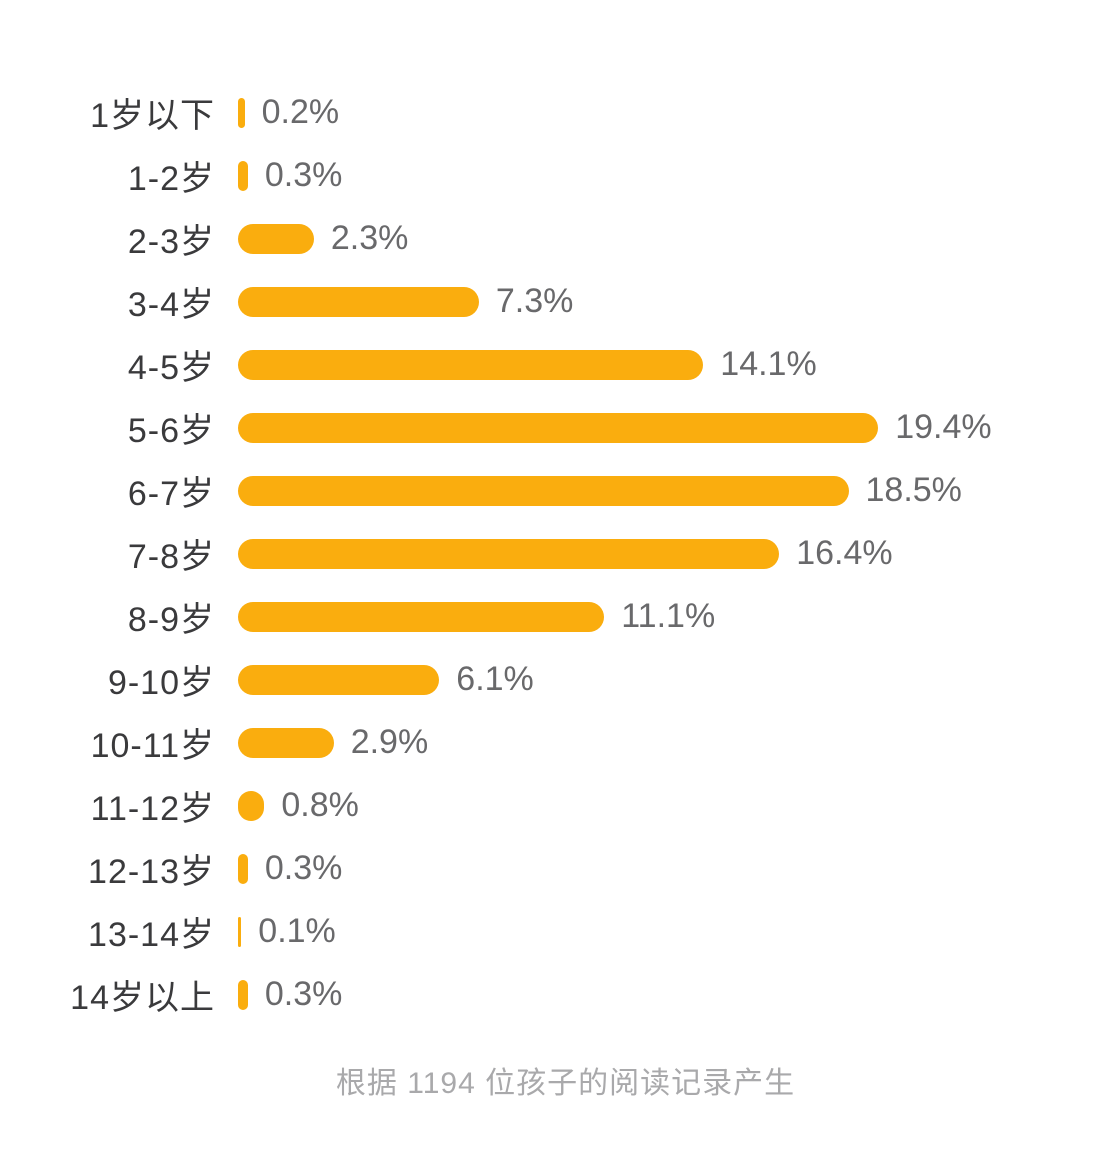 The width and height of the screenshot is (1101, 1158). Describe the element at coordinates (142, 998) in the screenshot. I see `category-label: 14岁以上` at that location.